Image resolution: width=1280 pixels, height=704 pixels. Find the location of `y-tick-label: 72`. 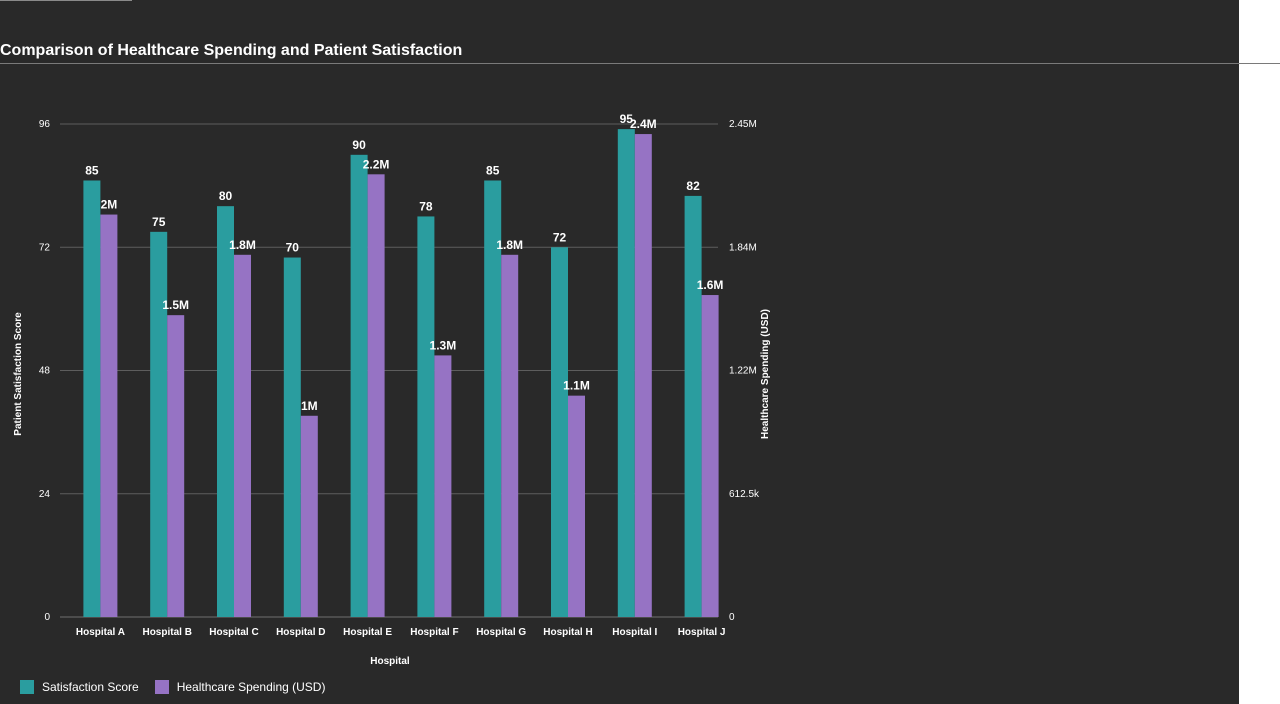

y-tick-label: 72 is located at coordinates (45, 247).